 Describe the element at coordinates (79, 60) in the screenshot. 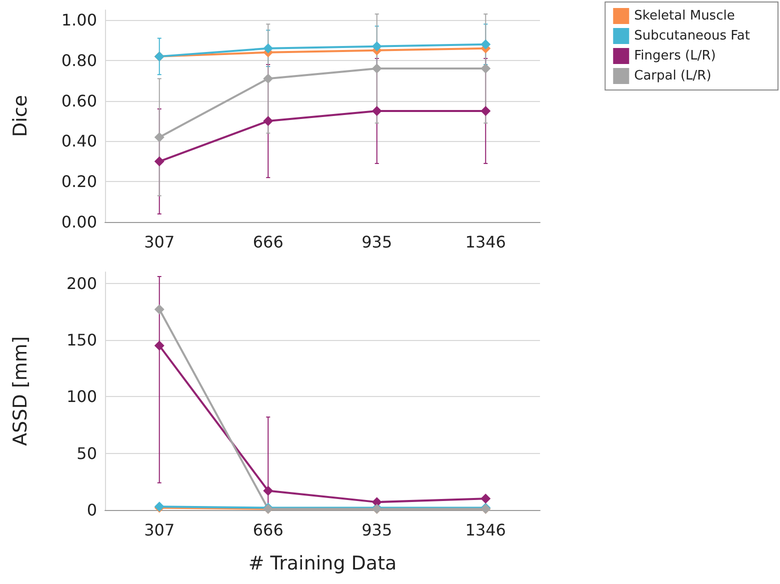

I see `y-tick-label: 0.80` at that location.